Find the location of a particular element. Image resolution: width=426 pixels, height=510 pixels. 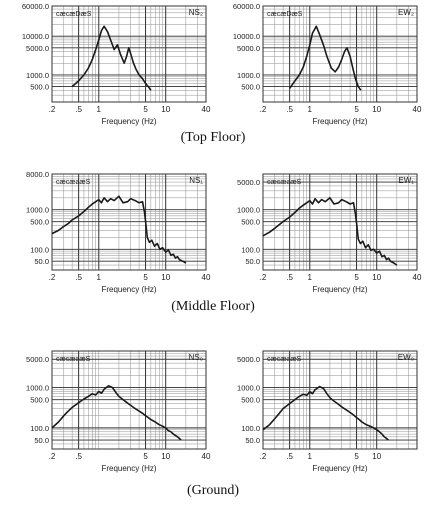

component-label: NS₂ is located at coordinates (196, 12).